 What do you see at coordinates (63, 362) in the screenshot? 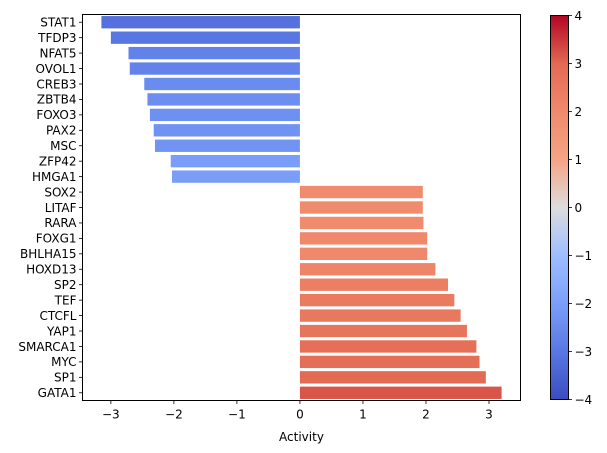
I see `y-tick-label: MYC` at bounding box center [63, 362].